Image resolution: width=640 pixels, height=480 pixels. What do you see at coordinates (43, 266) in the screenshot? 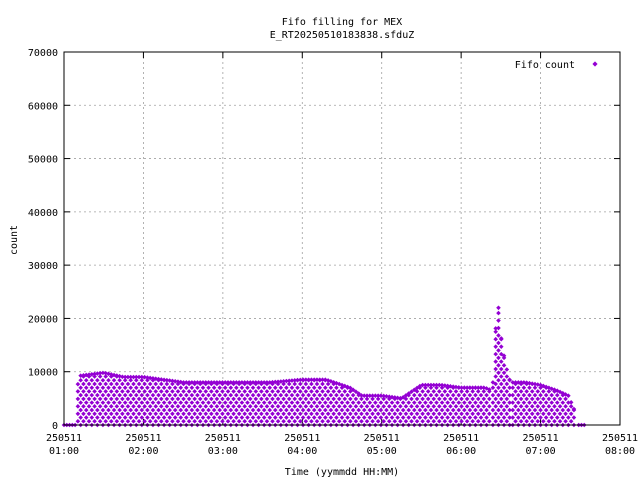
I see `y-tick-label: 30000` at bounding box center [43, 266].